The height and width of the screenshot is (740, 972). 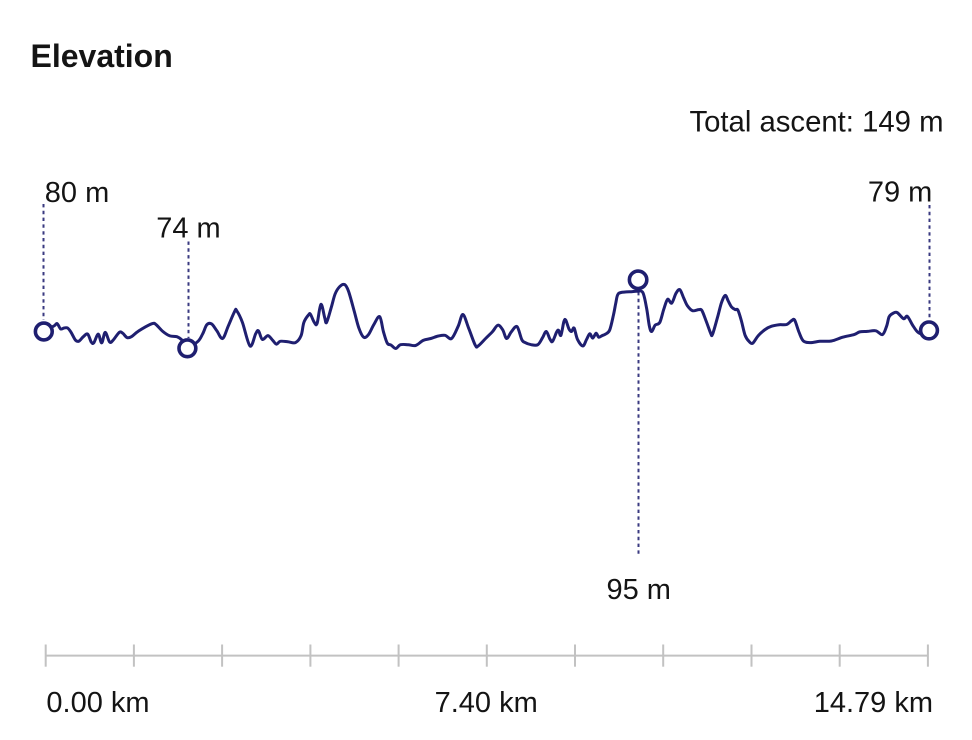 What do you see at coordinates (638, 590) in the screenshot?
I see `svg-text: 95 m` at bounding box center [638, 590].